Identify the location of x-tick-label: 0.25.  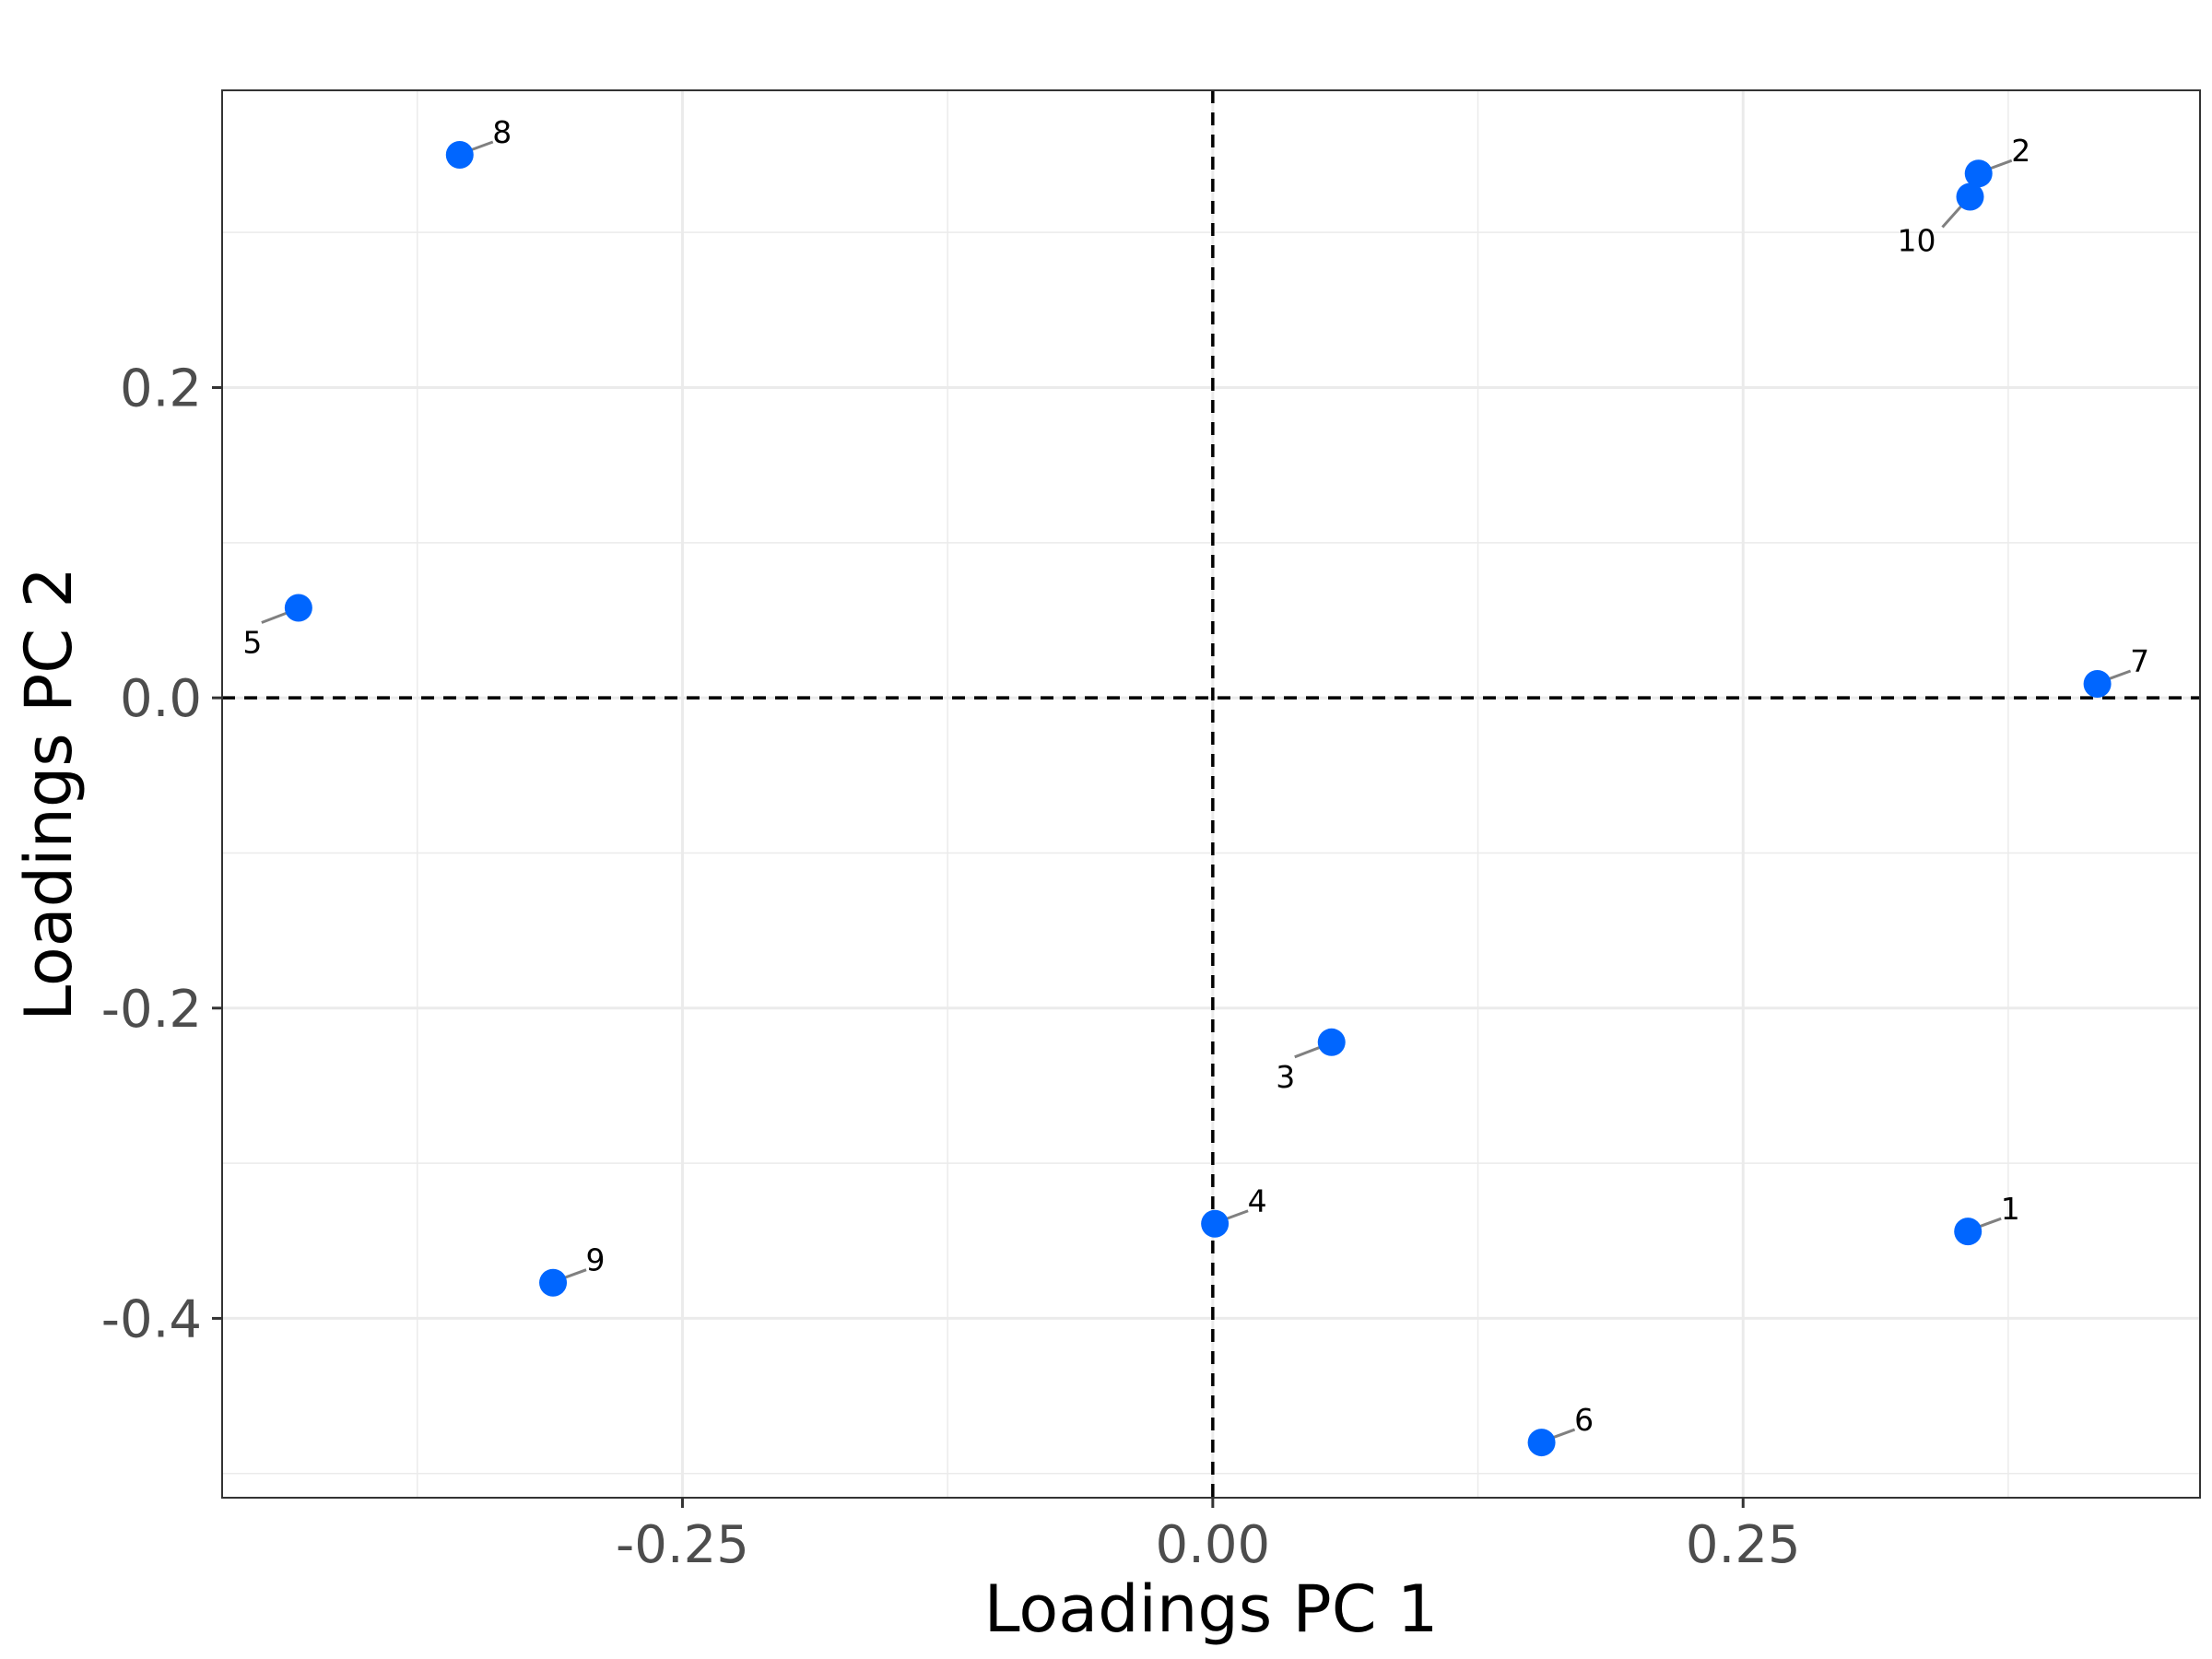
(1743, 1545).